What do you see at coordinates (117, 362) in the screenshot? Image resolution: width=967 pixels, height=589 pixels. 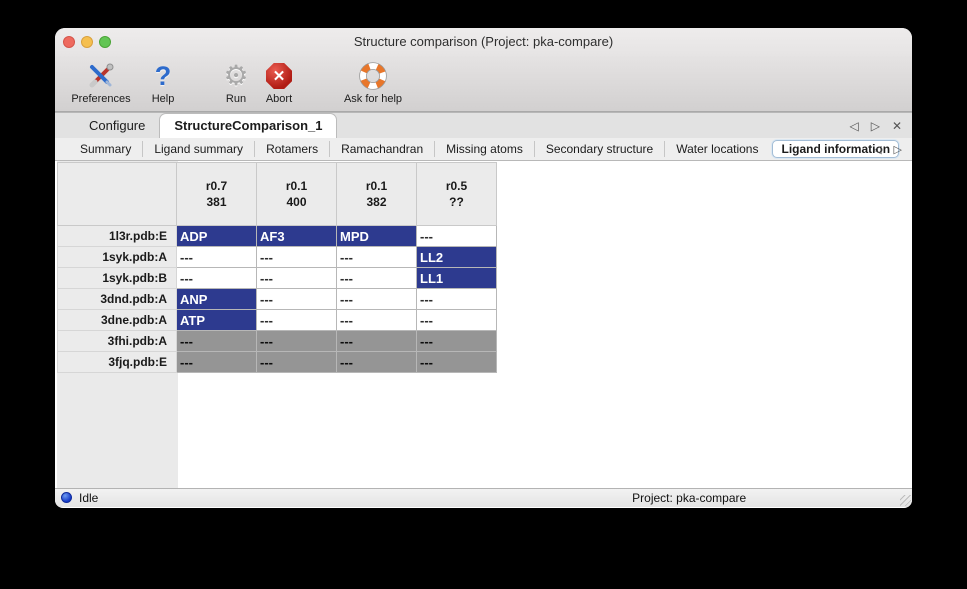 I see `row-header: 3fjq.pdb:E` at bounding box center [117, 362].